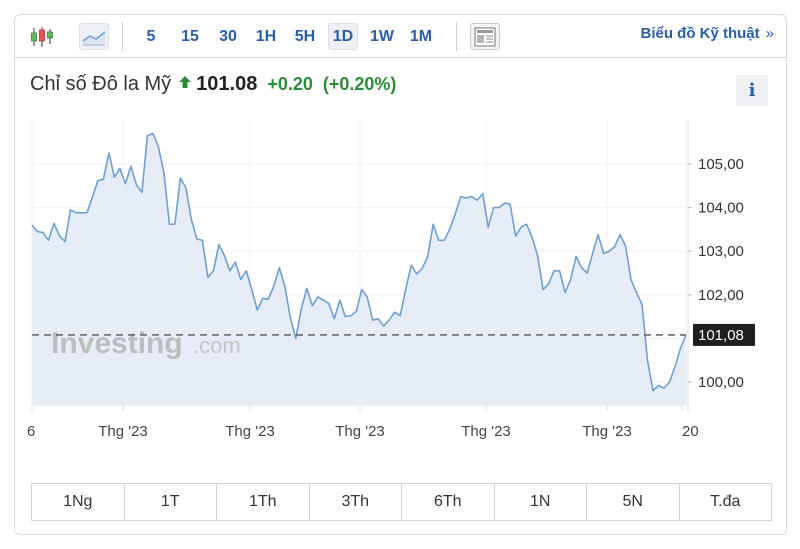  What do you see at coordinates (400, 36) in the screenshot?
I see `chart-toolbar: 5 15 30 1H 5H 1D 1W 1M Biểu đồ Kỹ thuật »` at bounding box center [400, 36].